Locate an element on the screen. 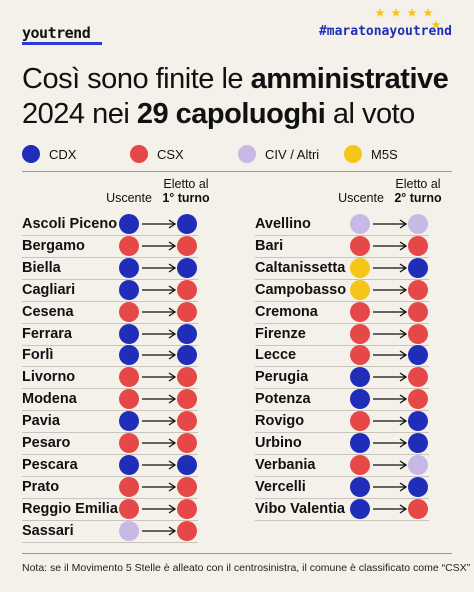 Image resolution: width=474 pixels, height=592 pixels. table-row: Ascoli Piceno is located at coordinates (110, 224).